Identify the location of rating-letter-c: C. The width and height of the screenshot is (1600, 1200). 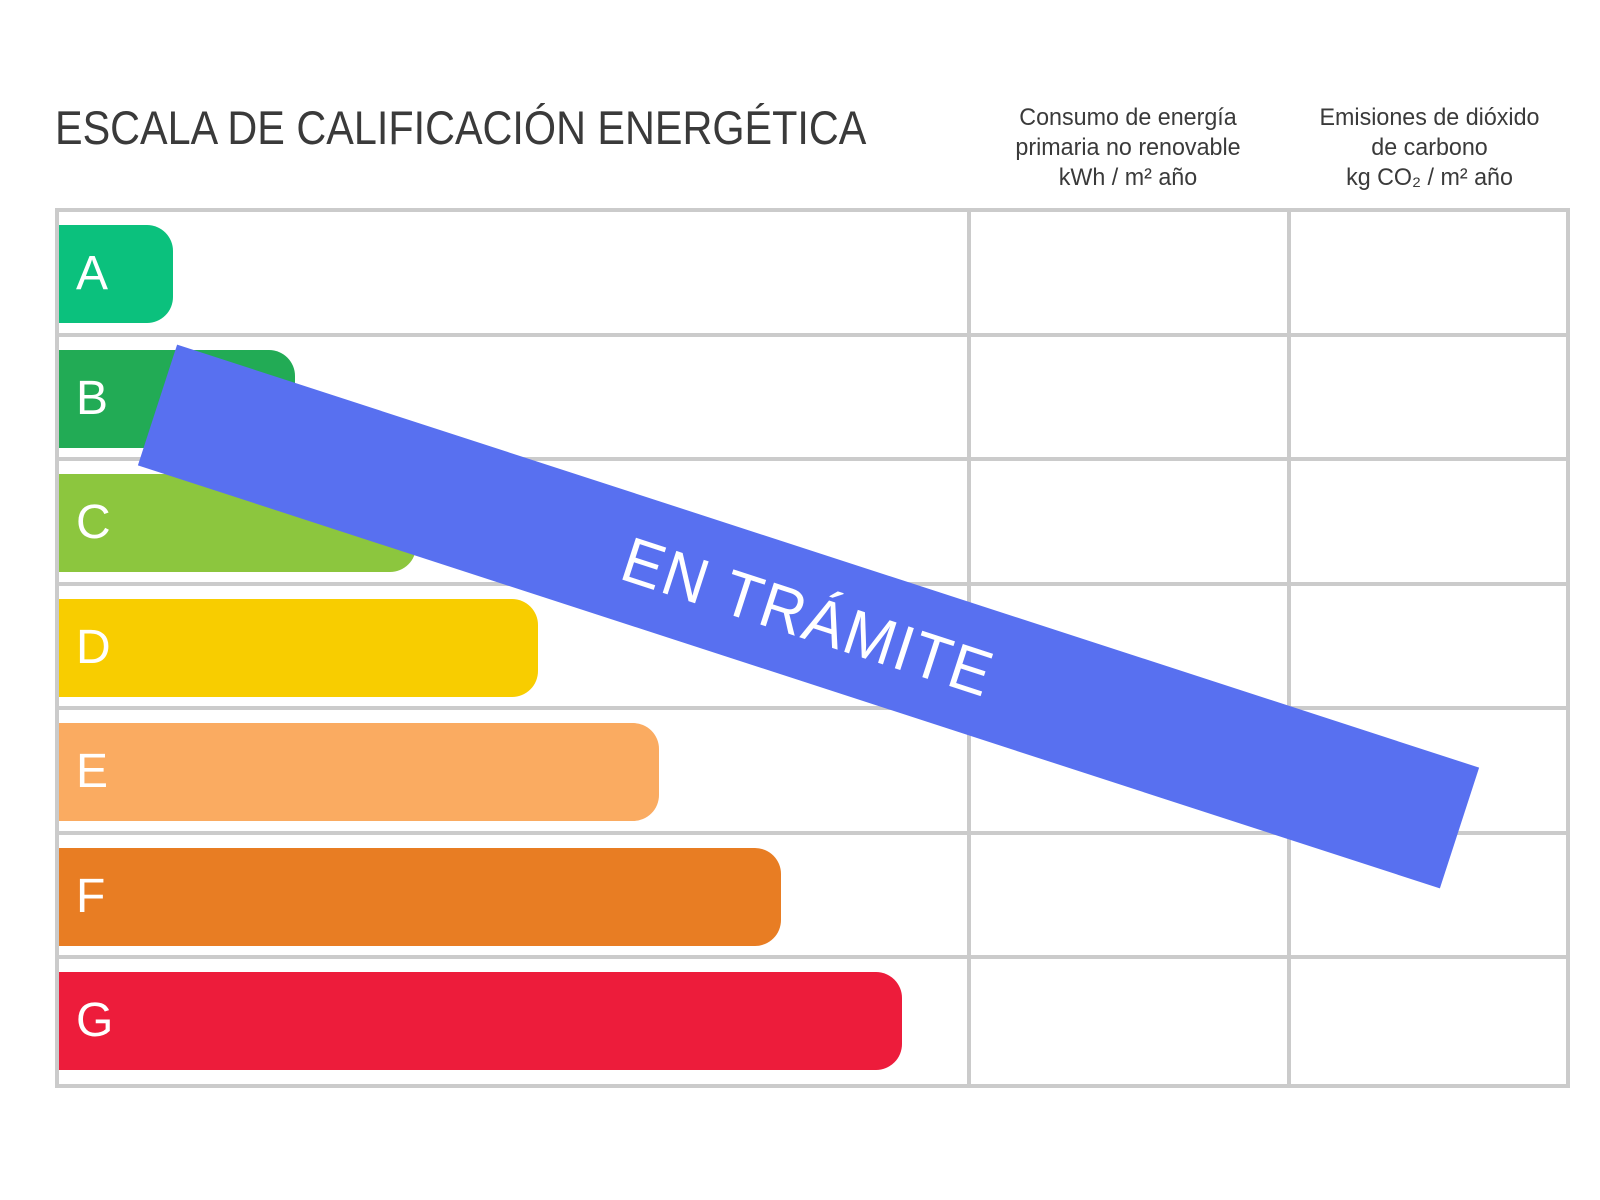
(93, 523).